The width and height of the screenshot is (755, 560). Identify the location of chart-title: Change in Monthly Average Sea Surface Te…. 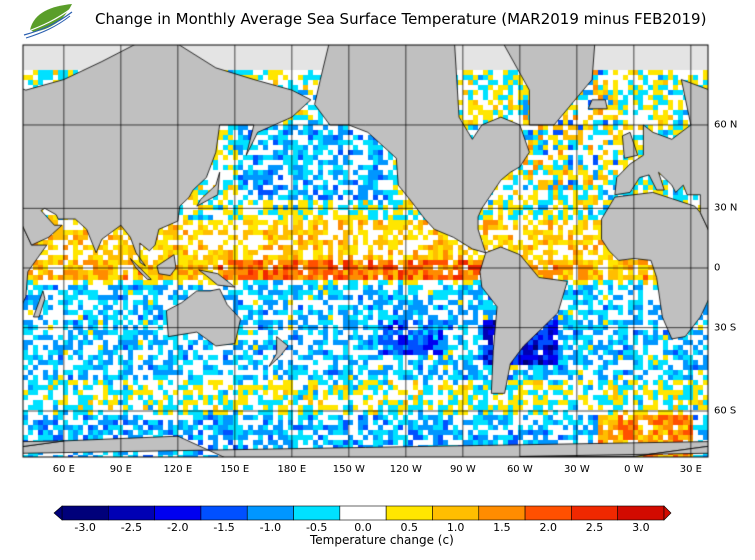
(401, 19).